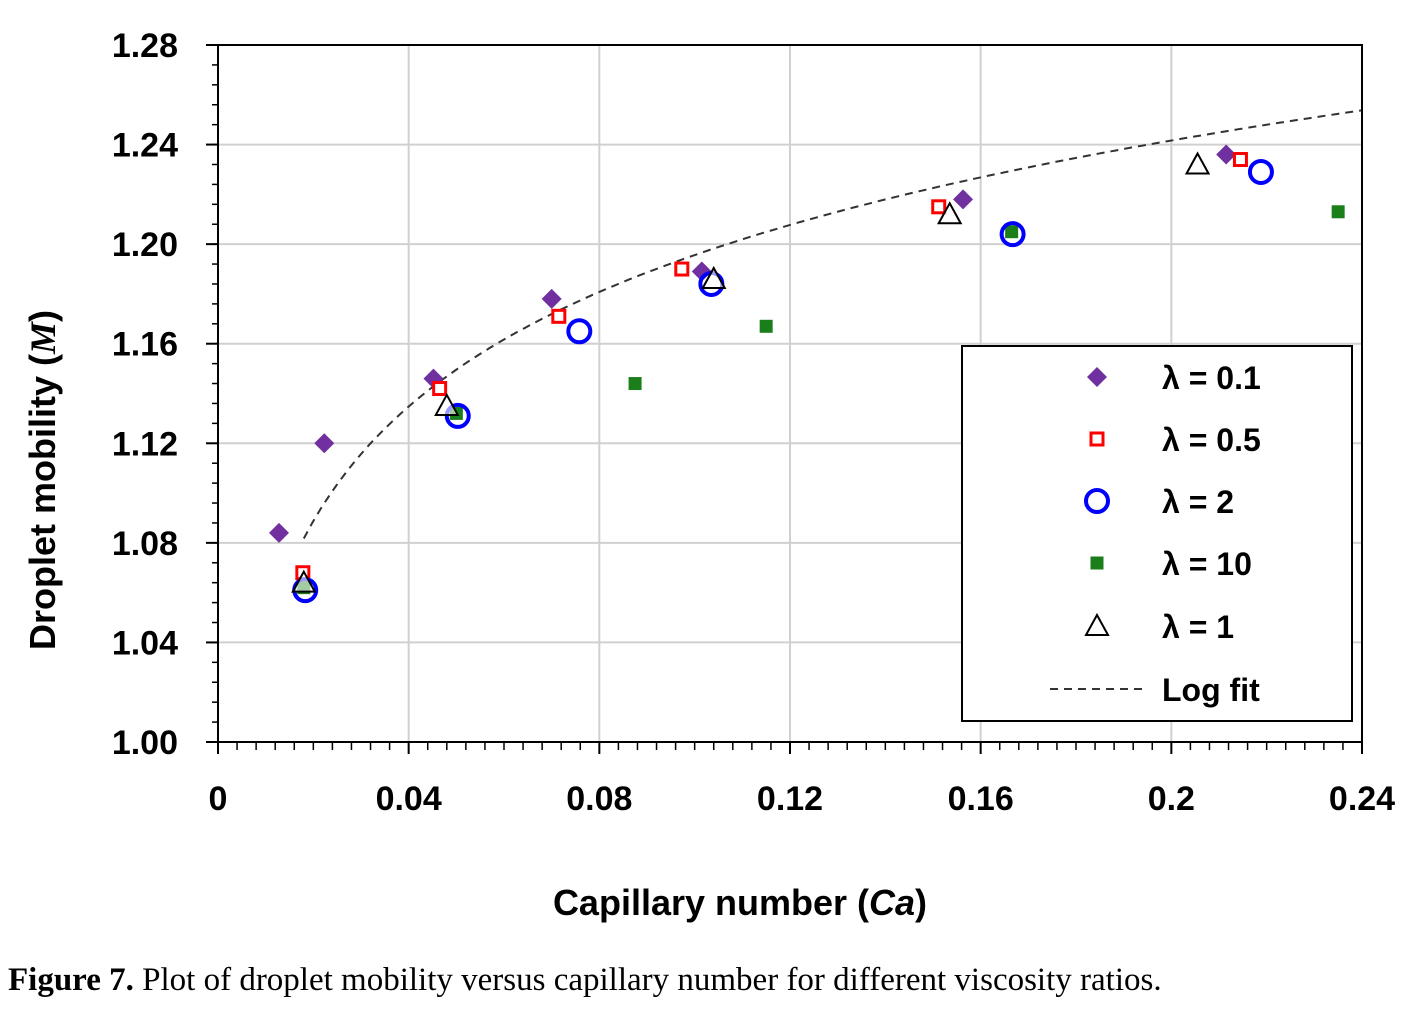  What do you see at coordinates (145, 46) in the screenshot?
I see `y-tick-label: 1.28` at bounding box center [145, 46].